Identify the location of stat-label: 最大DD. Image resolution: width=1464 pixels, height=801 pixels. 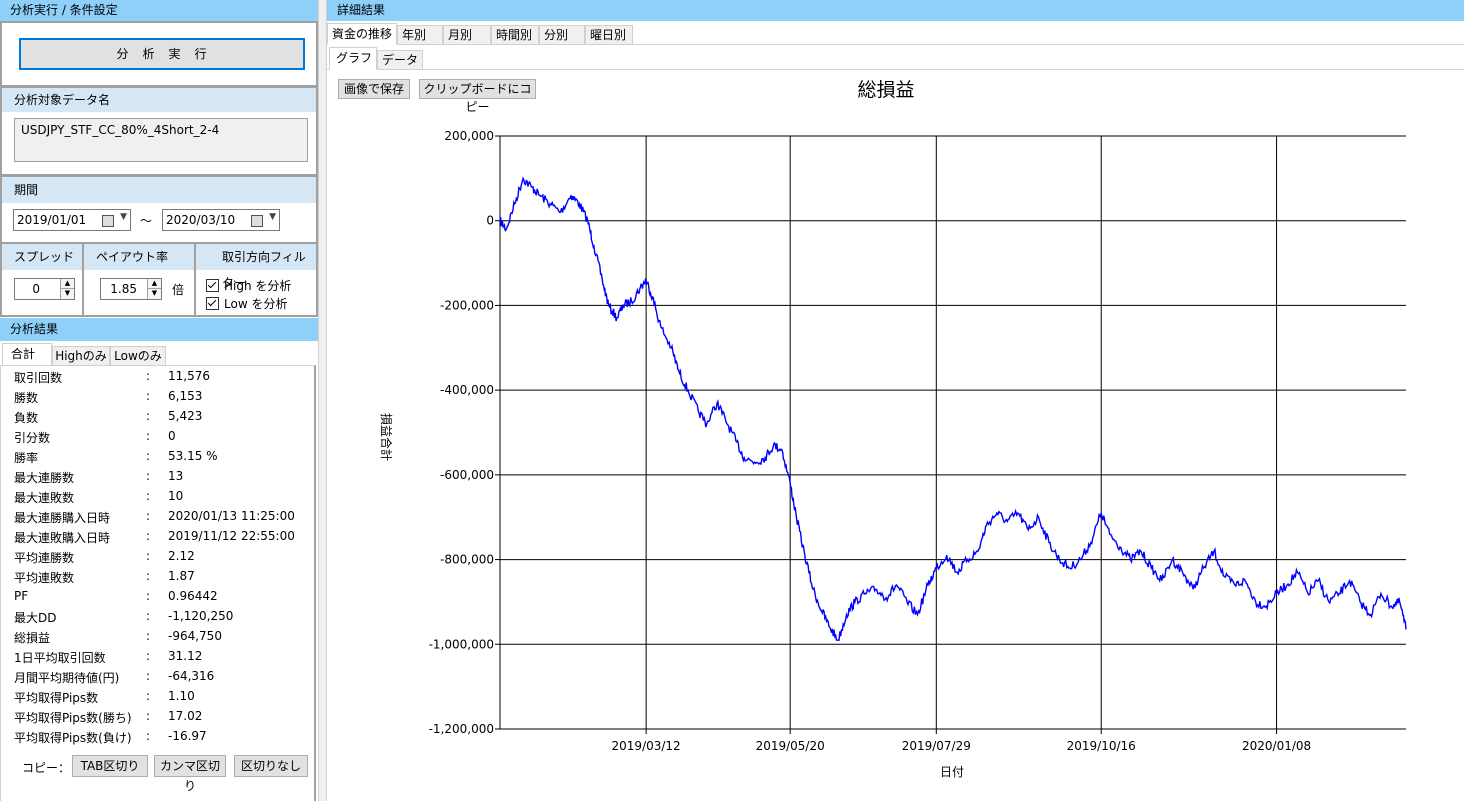
(35, 618).